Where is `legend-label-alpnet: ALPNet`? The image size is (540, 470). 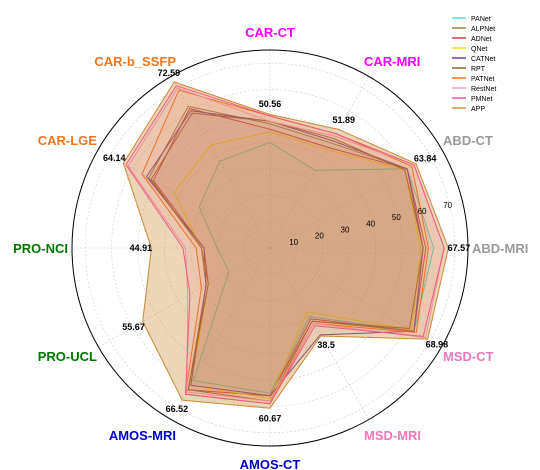 legend-label-alpnet: ALPNet is located at coordinates (483, 29).